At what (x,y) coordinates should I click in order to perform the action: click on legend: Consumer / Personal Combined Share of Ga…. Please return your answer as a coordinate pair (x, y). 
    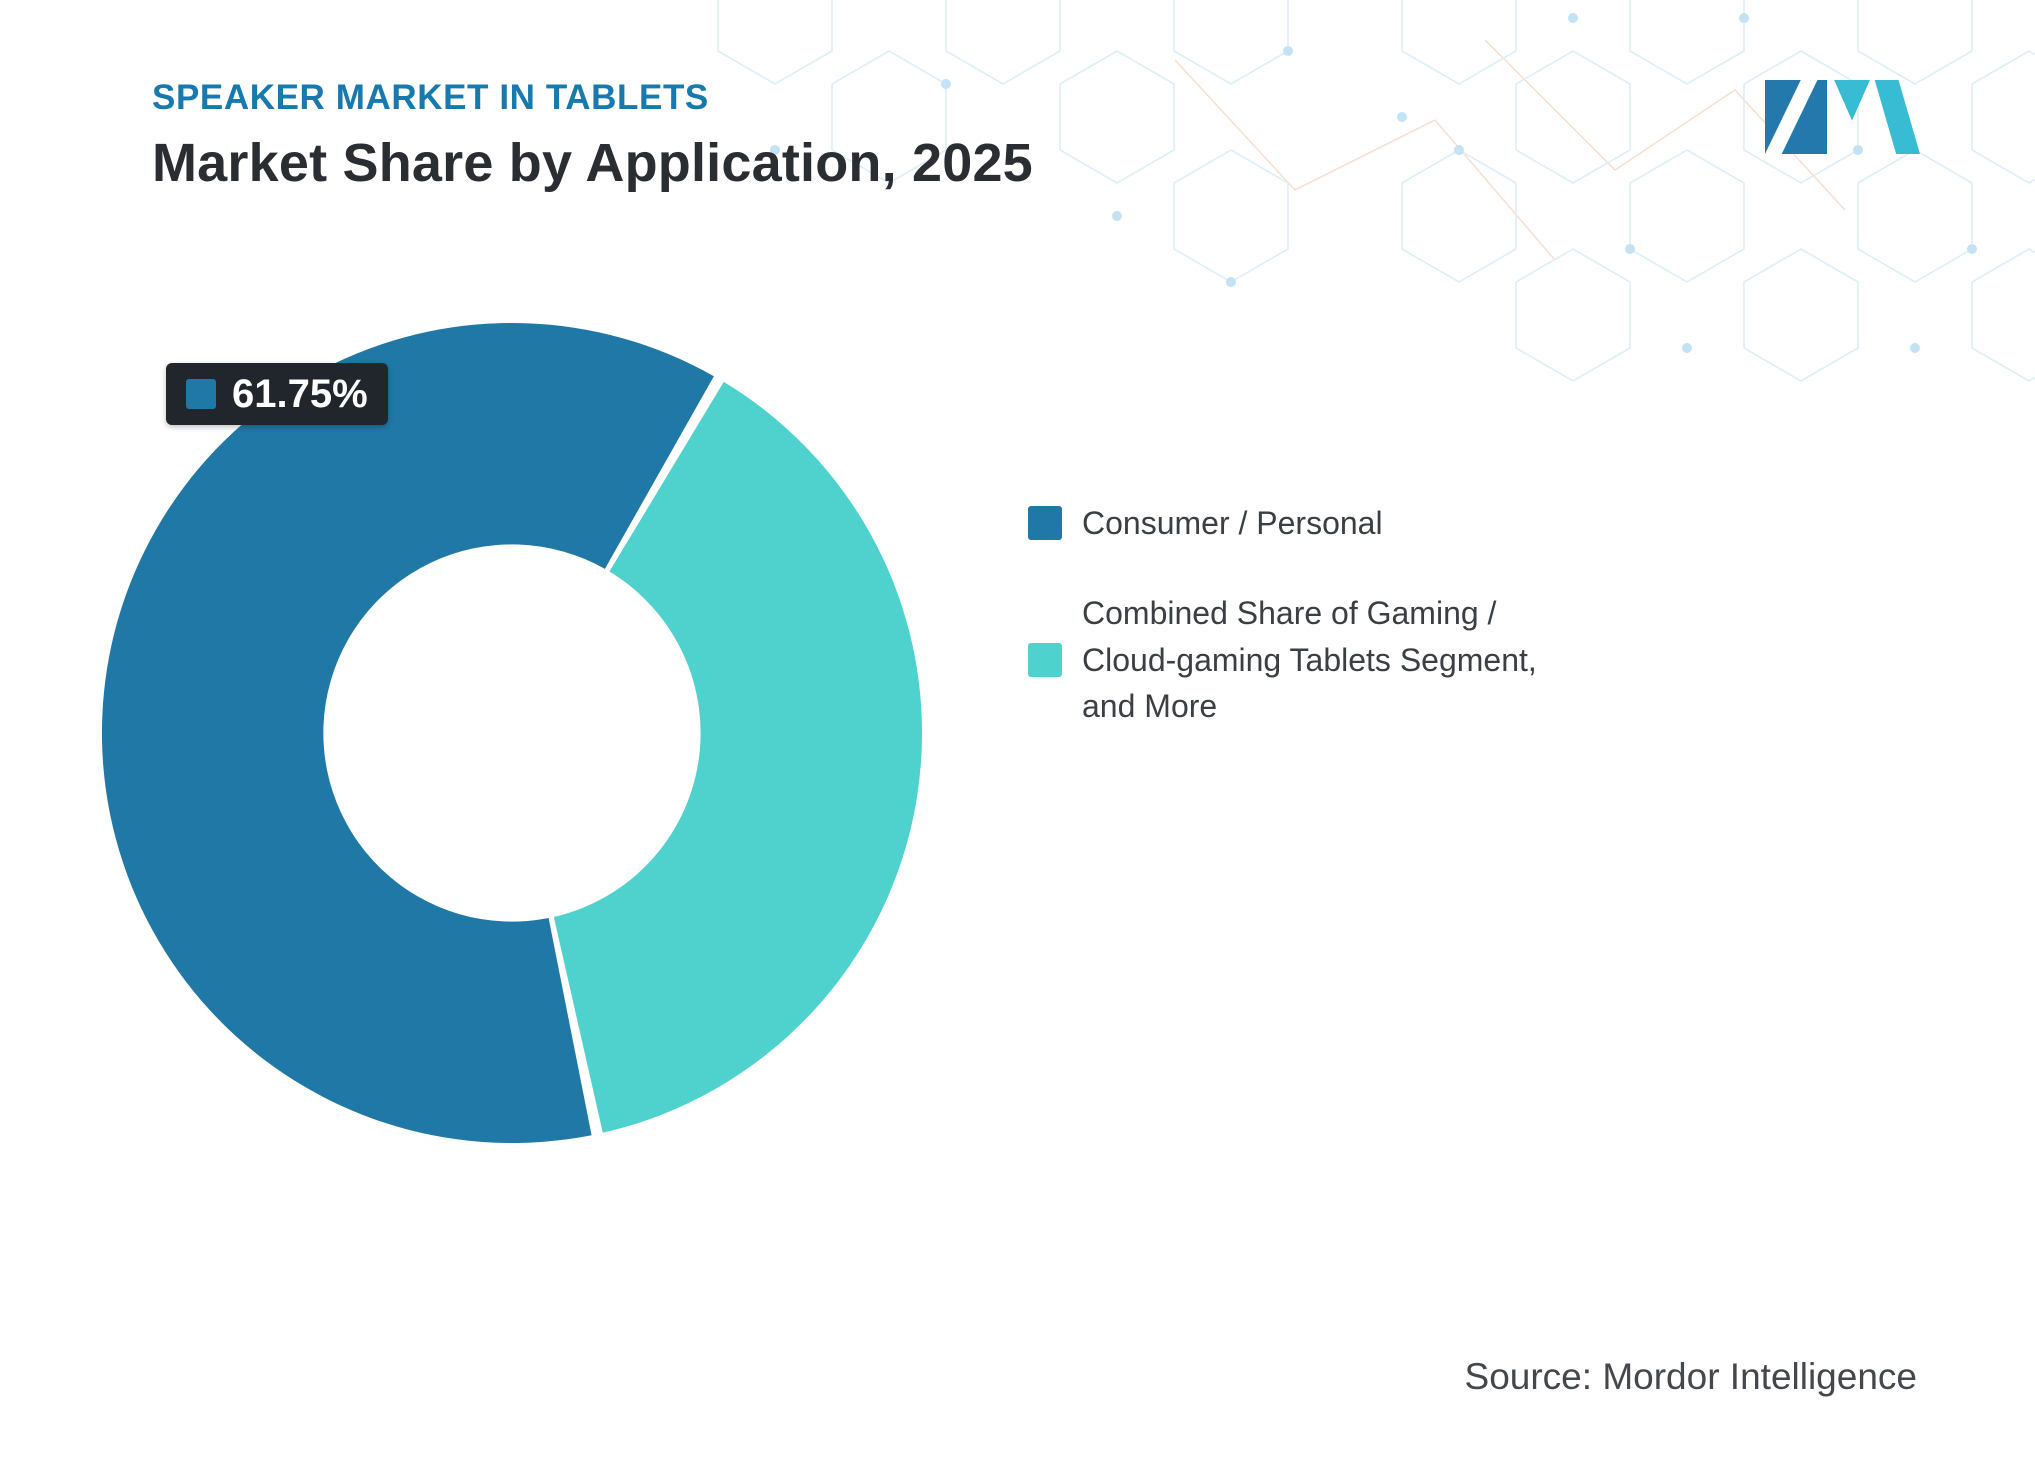
    Looking at the image, I should click on (1297, 637).